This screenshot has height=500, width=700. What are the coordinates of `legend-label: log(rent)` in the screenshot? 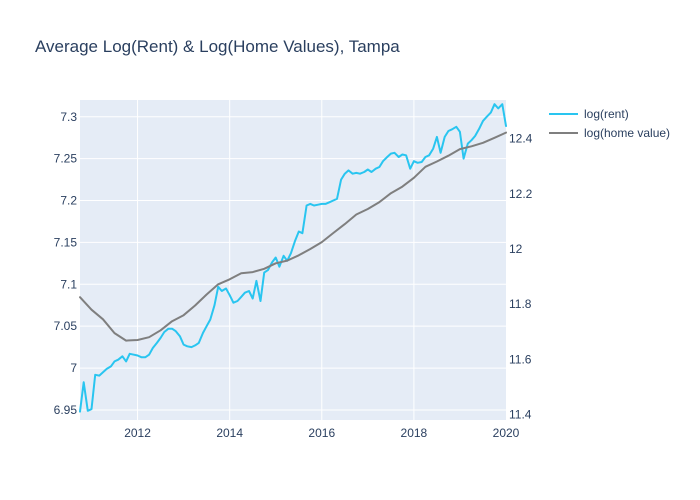 It's located at (606, 114).